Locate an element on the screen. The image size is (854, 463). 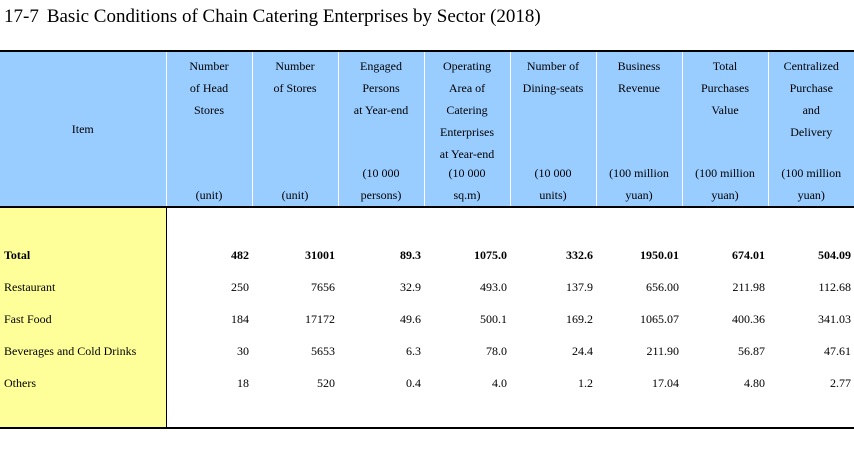
table-cell: 0.4 is located at coordinates (413, 382).